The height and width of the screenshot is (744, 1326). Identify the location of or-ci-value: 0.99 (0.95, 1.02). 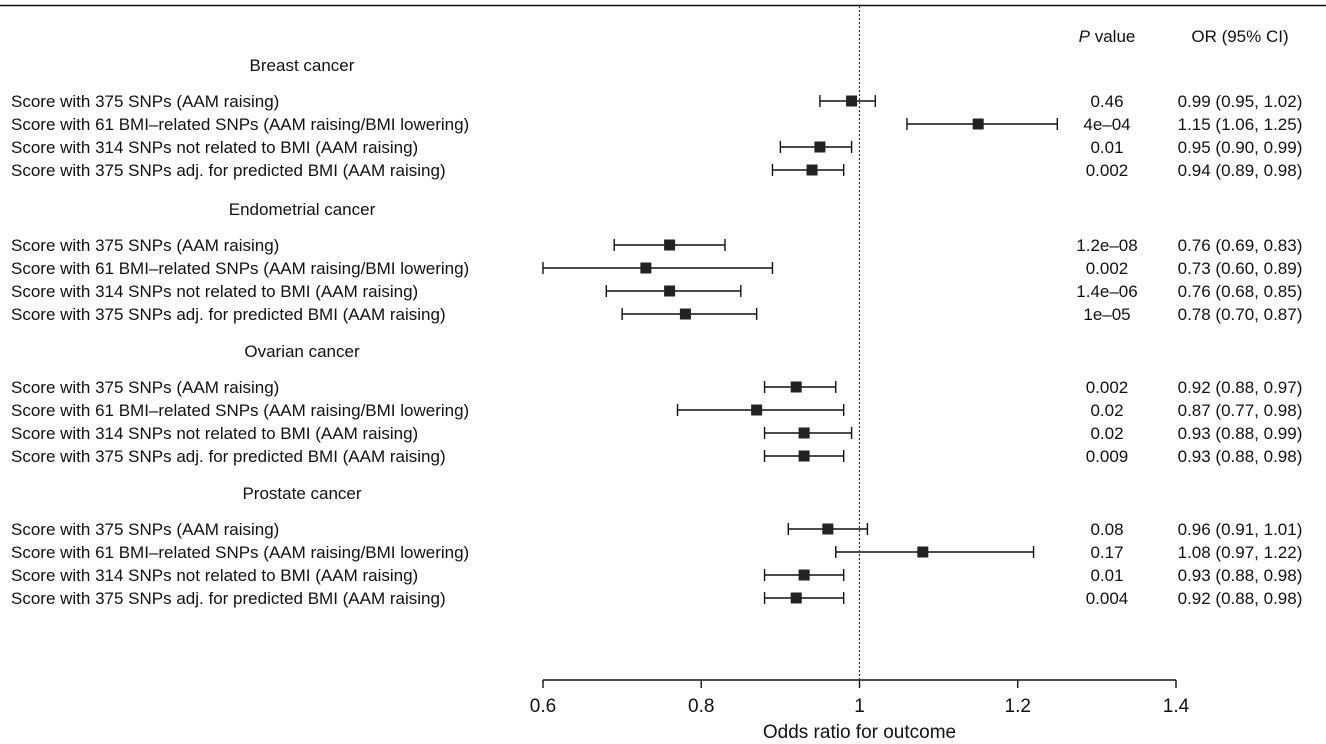
(1240, 101).